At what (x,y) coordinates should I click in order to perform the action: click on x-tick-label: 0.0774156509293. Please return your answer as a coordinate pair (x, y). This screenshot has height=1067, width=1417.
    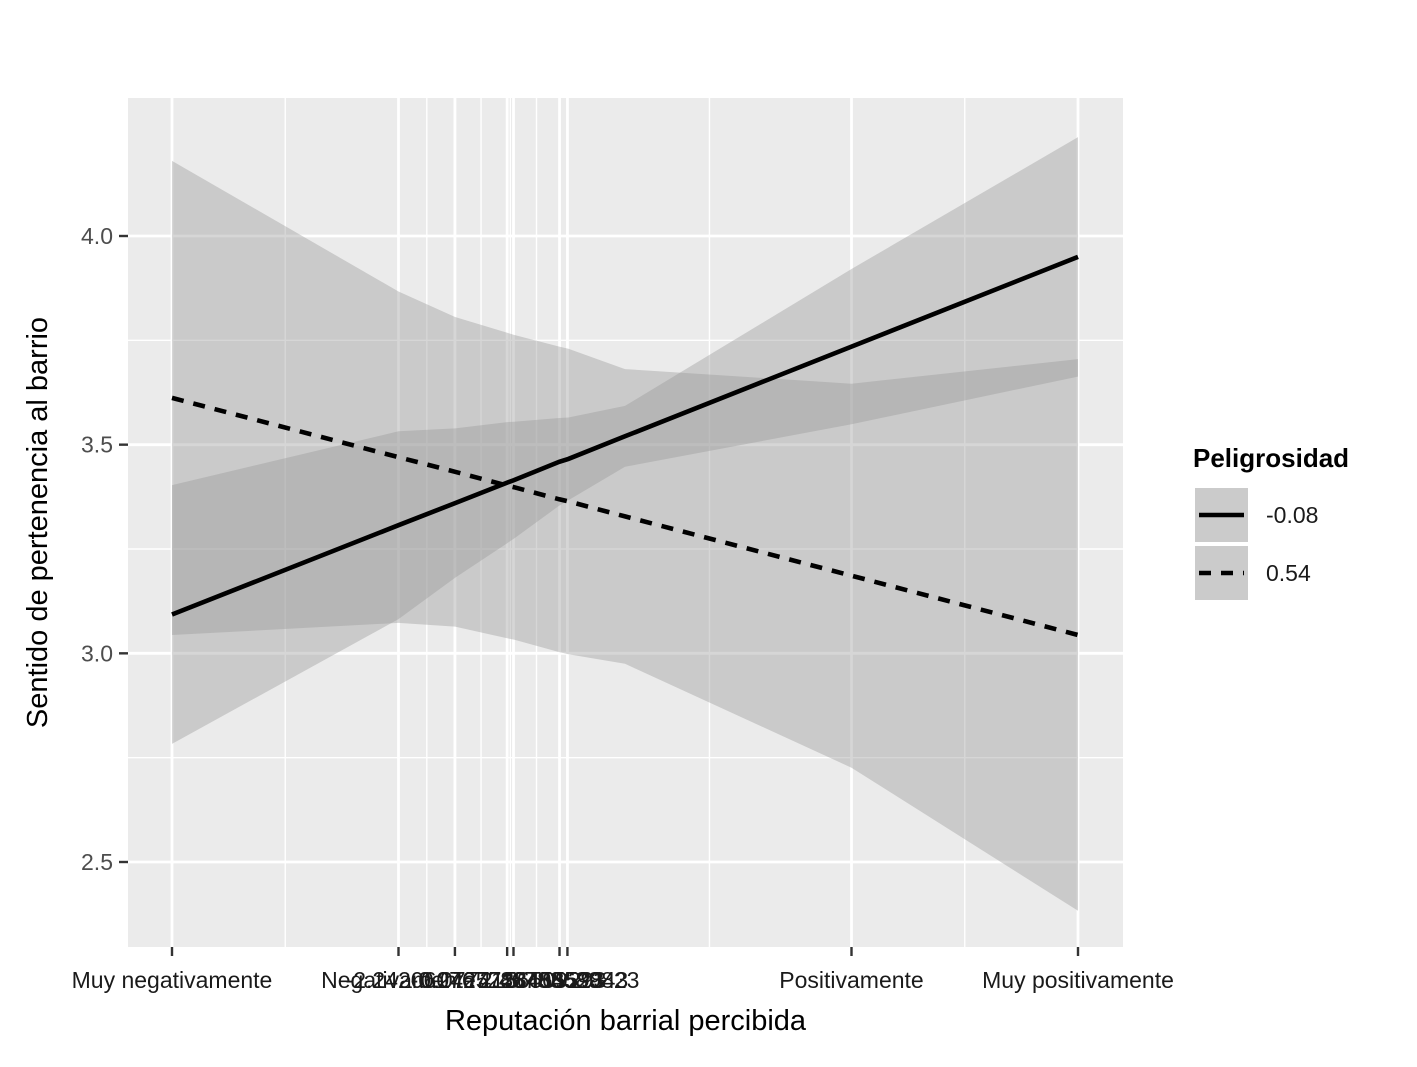
    Looking at the image, I should click on (513, 980).